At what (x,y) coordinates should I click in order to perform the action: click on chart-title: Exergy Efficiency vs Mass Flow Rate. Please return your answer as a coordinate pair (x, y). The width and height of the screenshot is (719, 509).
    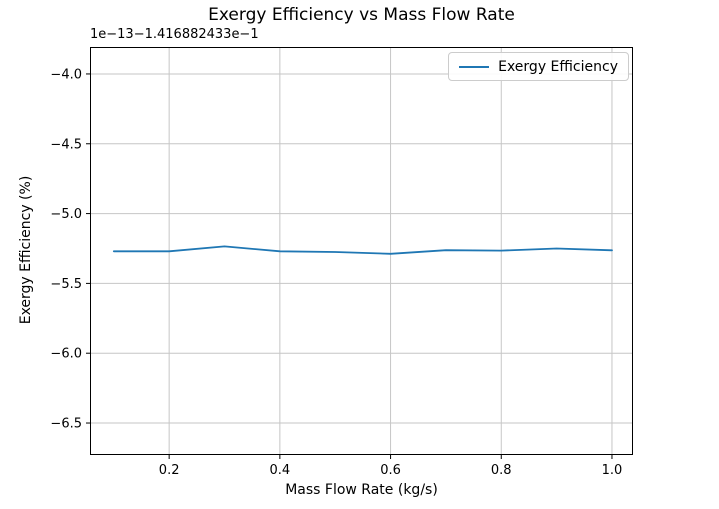
    Looking at the image, I should click on (361, 15).